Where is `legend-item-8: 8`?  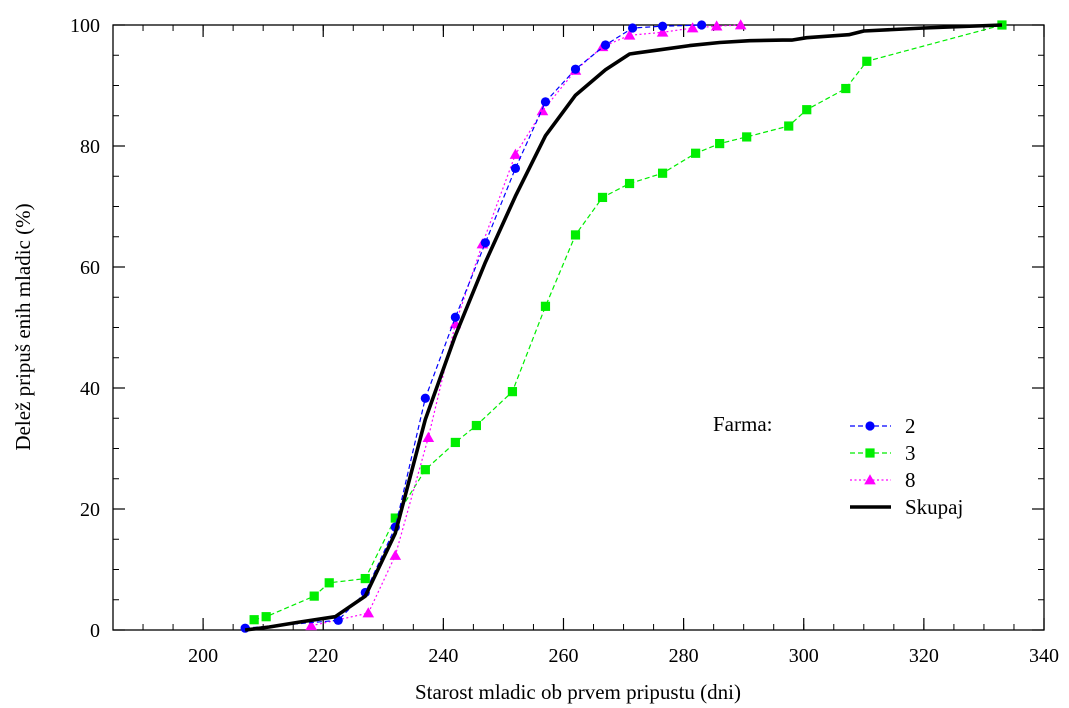
legend-item-8: 8 is located at coordinates (883, 480).